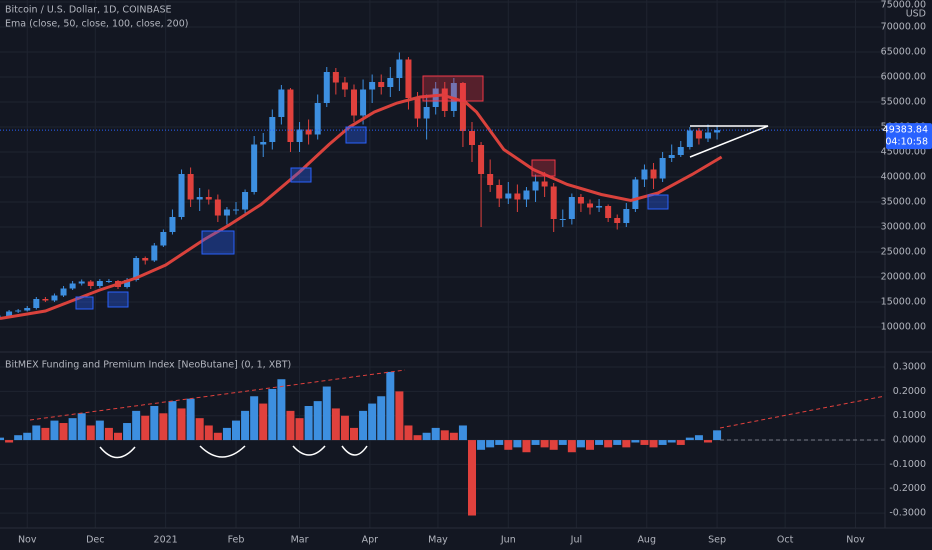 This screenshot has height=550, width=932. What do you see at coordinates (906, 142) in the screenshot?
I see `countdown-label: 04:10:58` at bounding box center [906, 142].